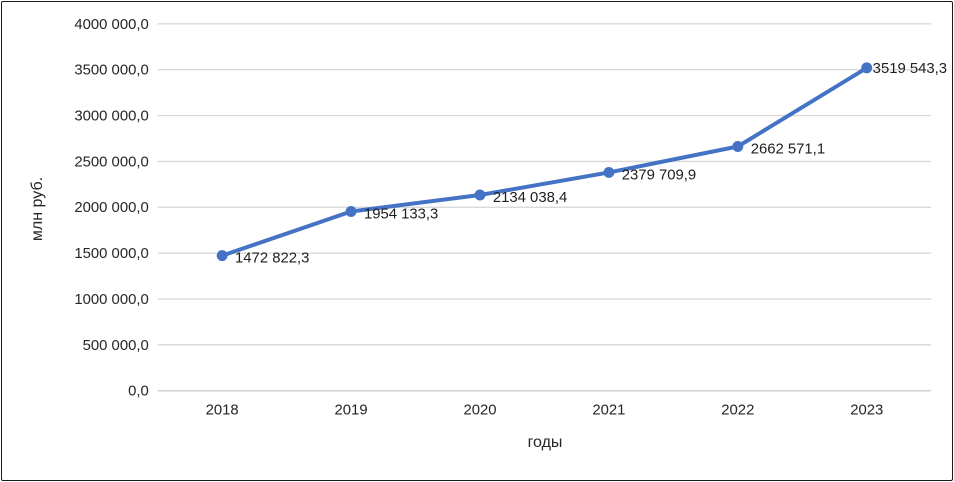  What do you see at coordinates (788, 149) in the screenshot?
I see `data-label: 2662 571,1` at bounding box center [788, 149].